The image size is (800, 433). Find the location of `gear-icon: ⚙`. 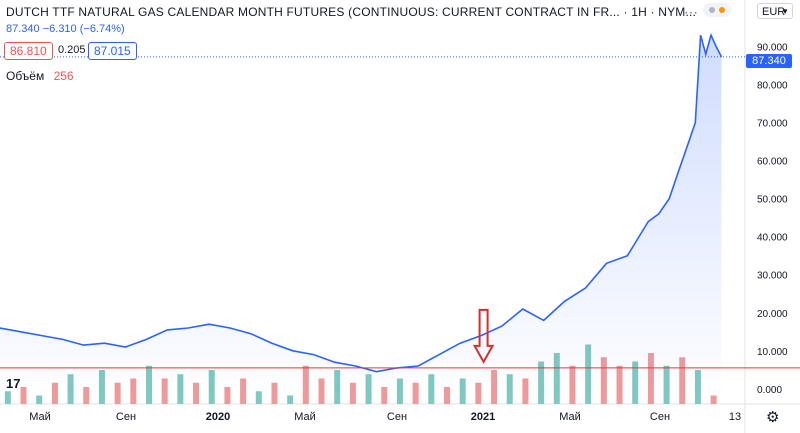

gear-icon: ⚙ is located at coordinates (773, 417).